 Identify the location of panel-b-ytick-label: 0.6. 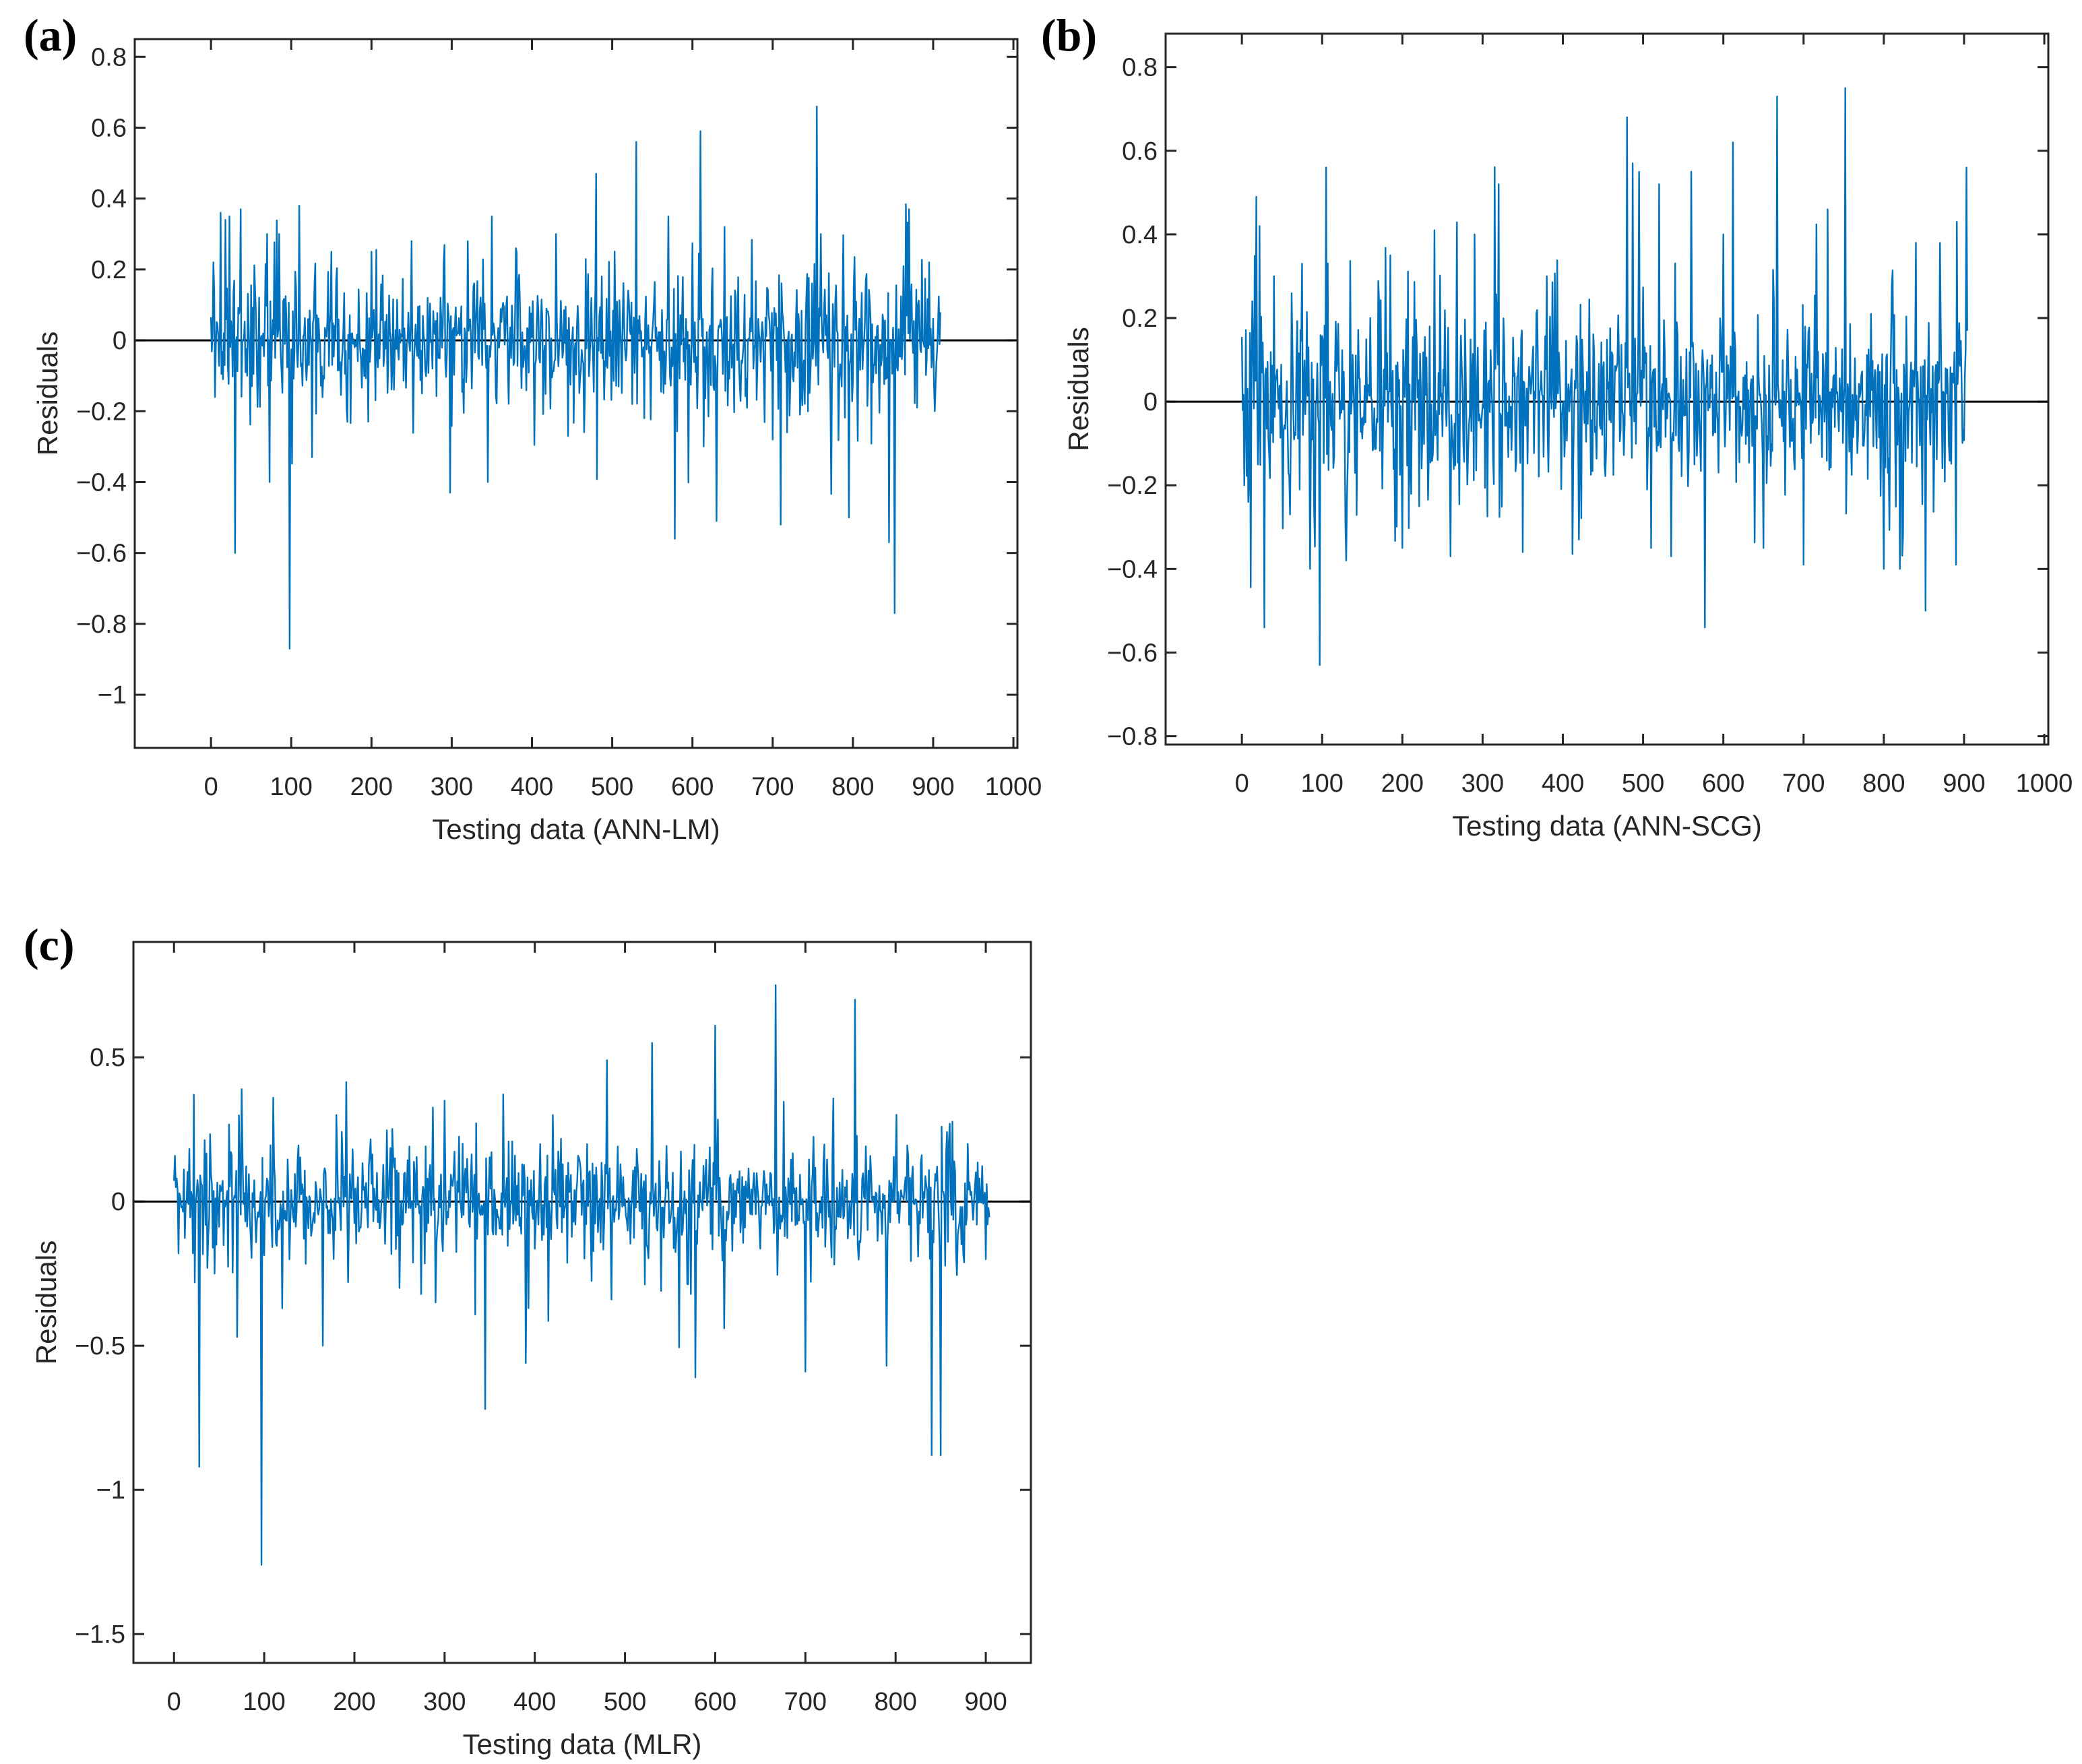
(1140, 151).